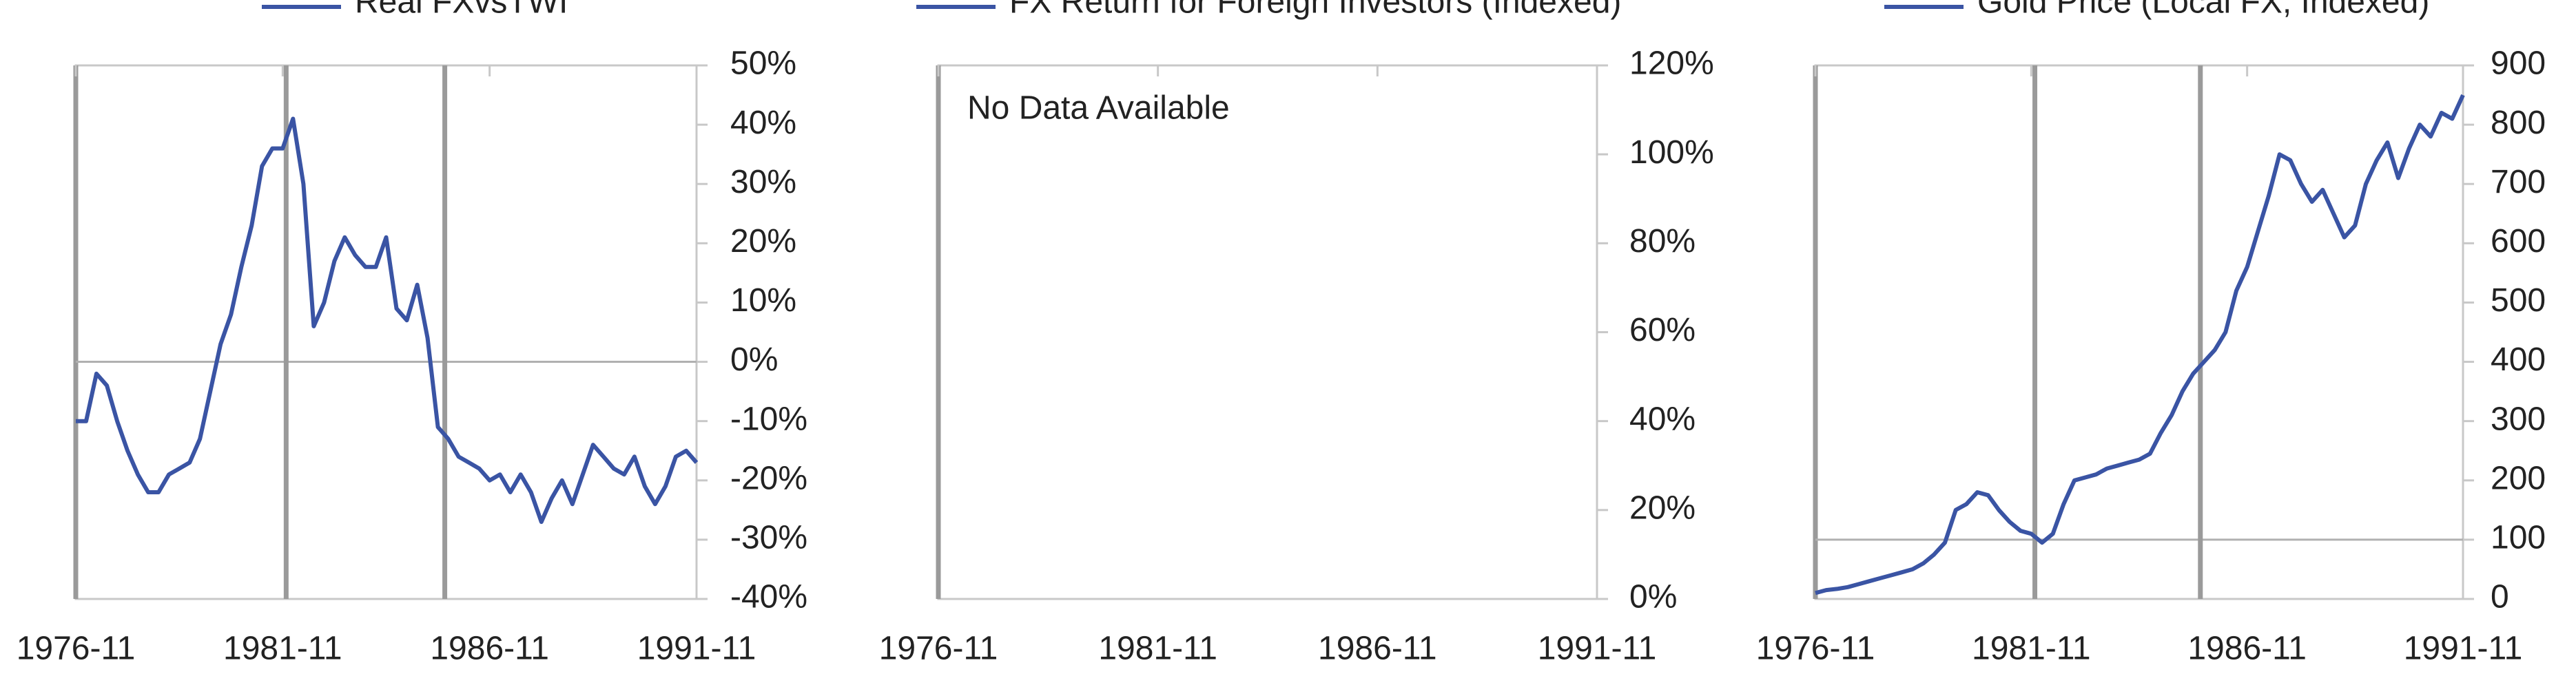  I want to click on y-tick-label: -30%, so click(768, 538).